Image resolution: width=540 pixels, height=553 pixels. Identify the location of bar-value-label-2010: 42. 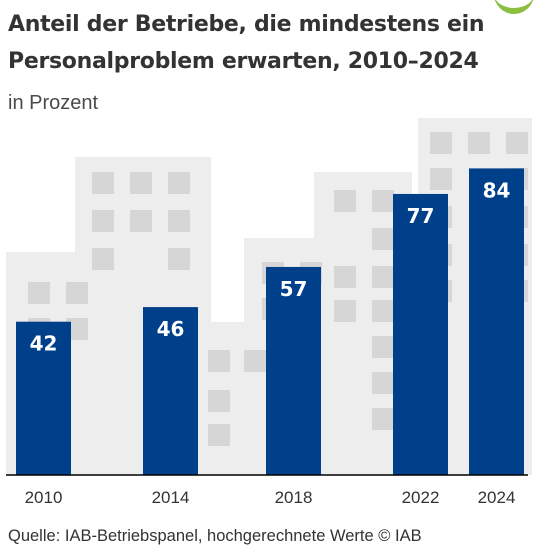
(44, 344).